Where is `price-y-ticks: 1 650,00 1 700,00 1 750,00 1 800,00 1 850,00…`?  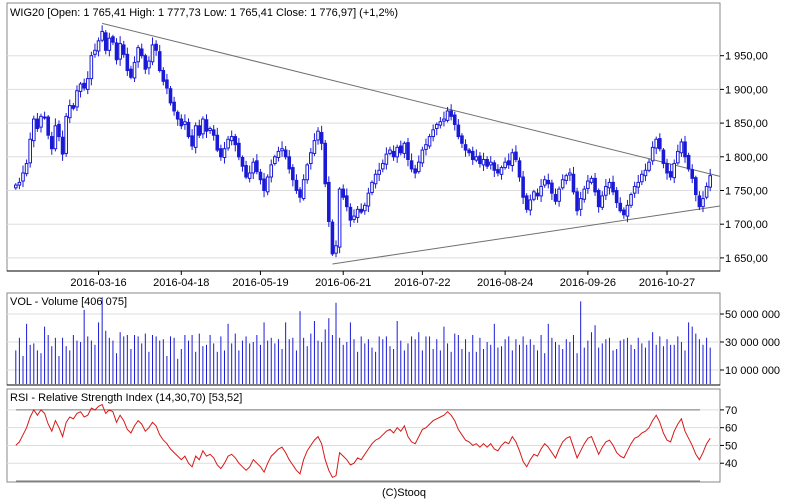 price-y-ticks: 1 650,00 1 700,00 1 750,00 1 800,00 1 850,00… is located at coordinates (744, 158).